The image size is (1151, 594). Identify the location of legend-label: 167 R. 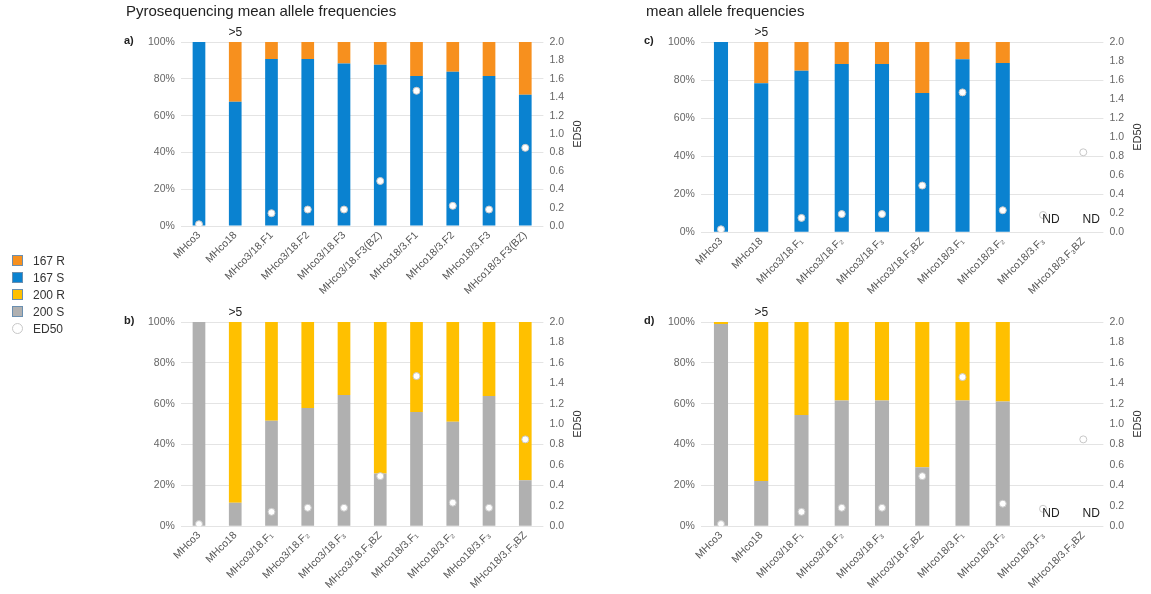
(49, 260).